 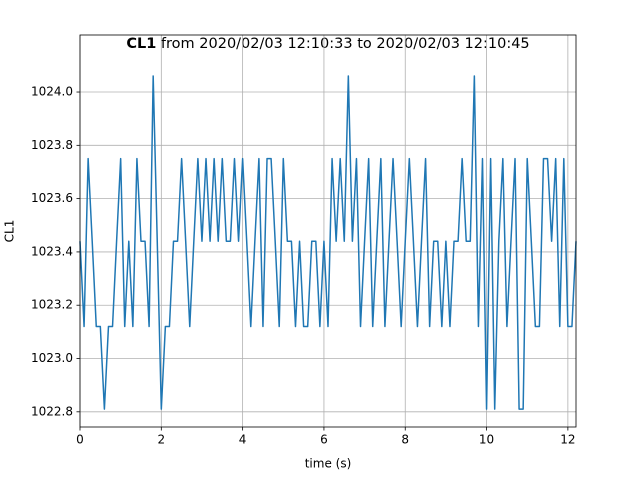 What do you see at coordinates (328, 464) in the screenshot?
I see `x-axis-label: time (s)` at bounding box center [328, 464].